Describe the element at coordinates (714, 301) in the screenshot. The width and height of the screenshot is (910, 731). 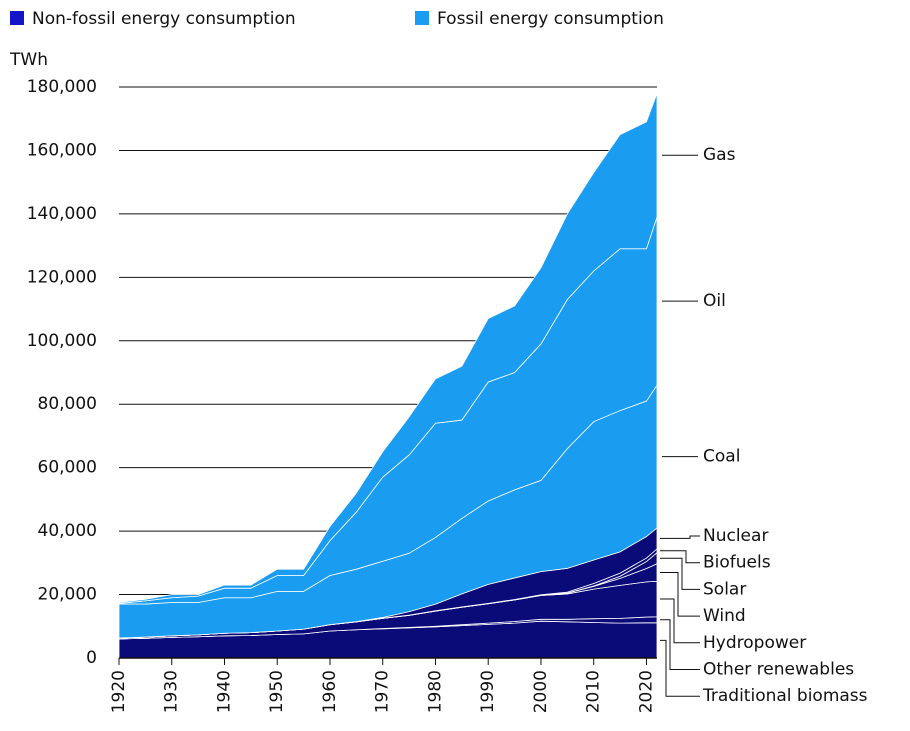
I see `series-label: Oil` at that location.